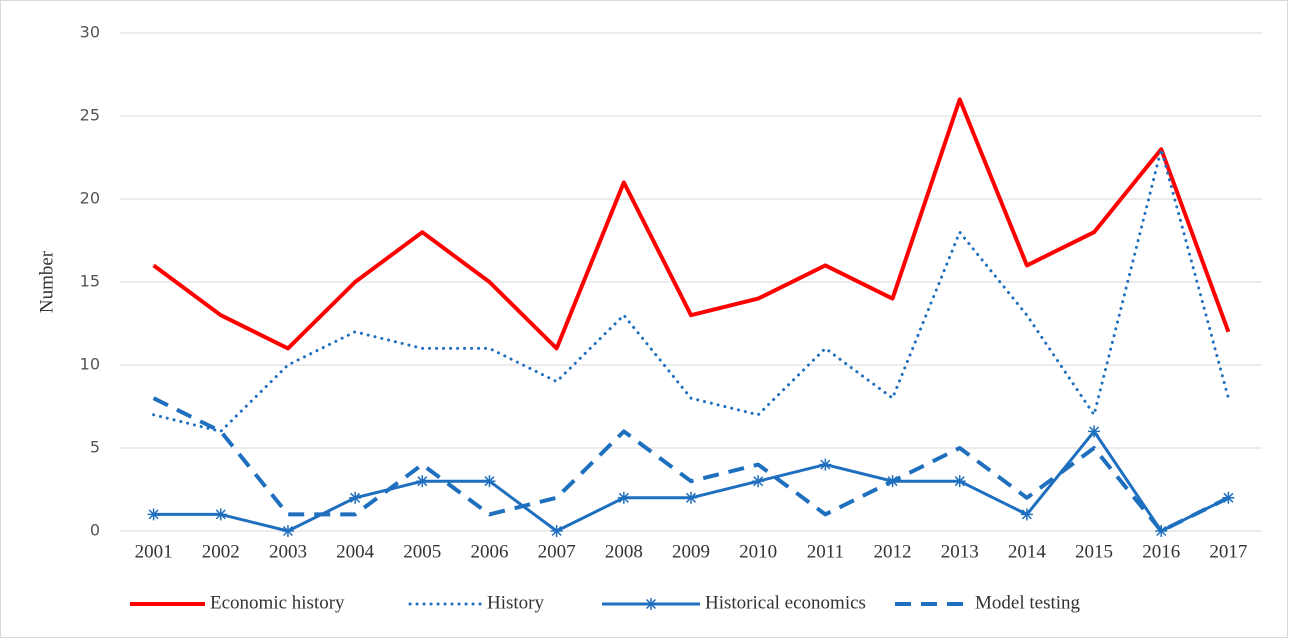  What do you see at coordinates (355, 551) in the screenshot?
I see `x-tick-label: 2004` at bounding box center [355, 551].